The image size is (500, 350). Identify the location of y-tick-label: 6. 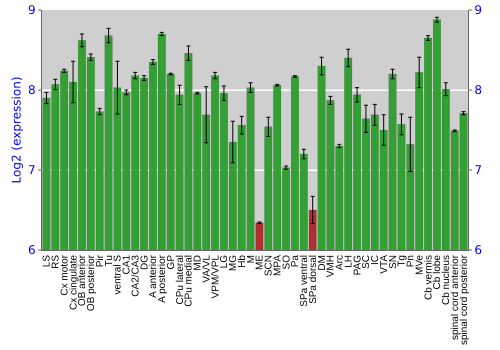
(32, 250).